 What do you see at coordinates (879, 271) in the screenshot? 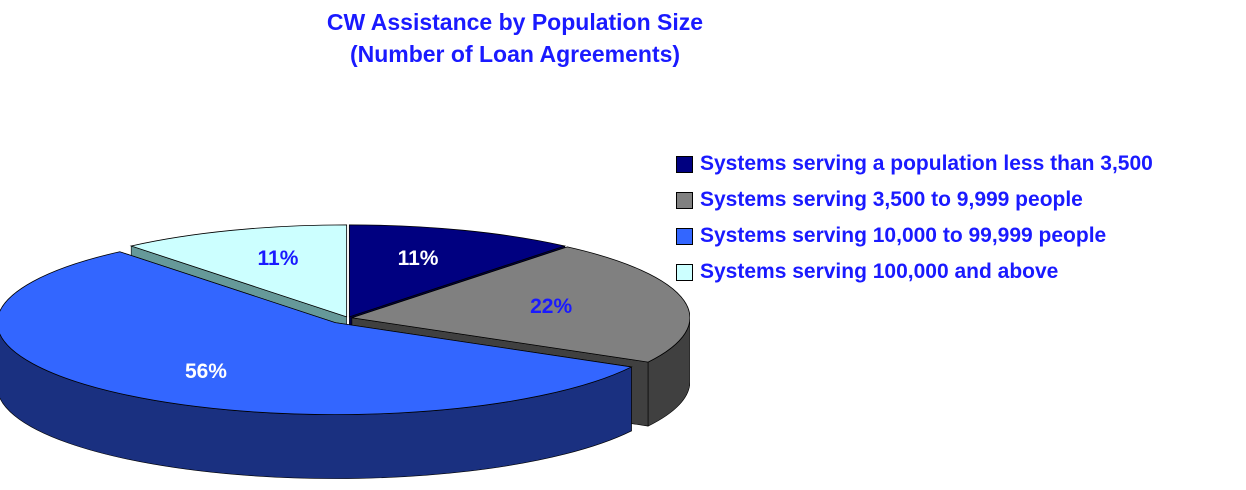
I see `legend-label: Systems serving 100,000 and above` at bounding box center [879, 271].